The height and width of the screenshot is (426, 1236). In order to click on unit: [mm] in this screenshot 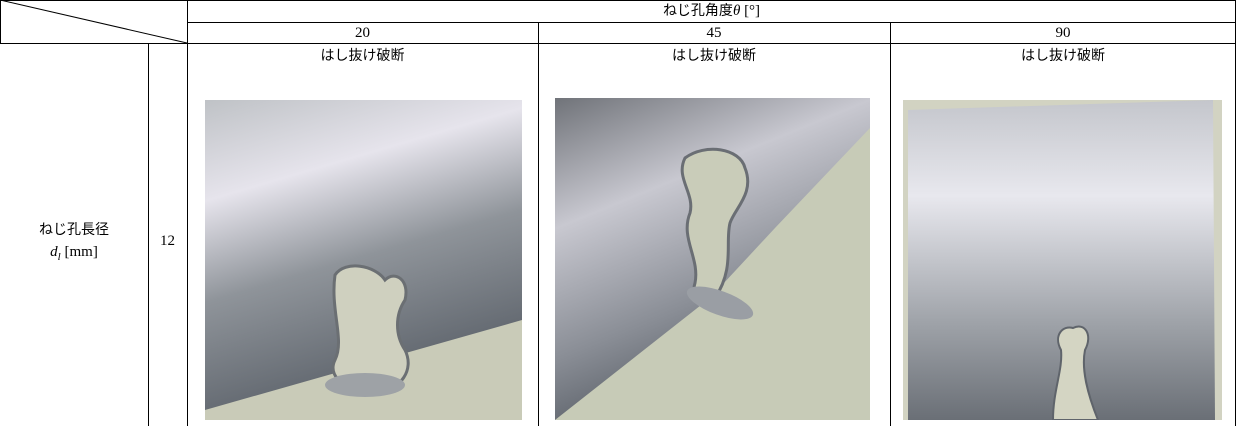, I will do `click(81, 252)`.